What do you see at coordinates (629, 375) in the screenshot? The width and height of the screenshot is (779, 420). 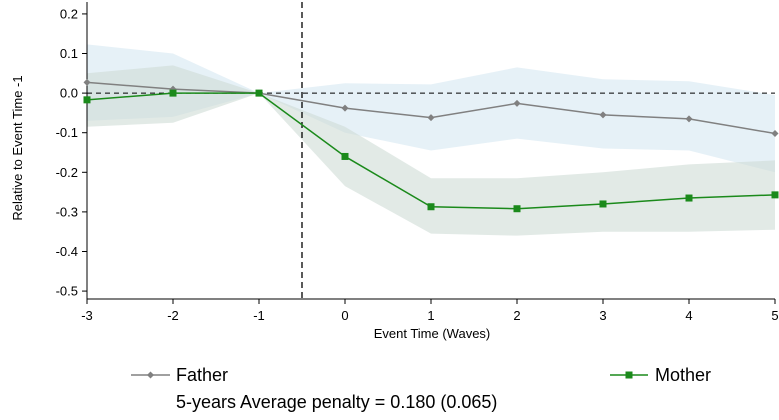 I see `legend-mother-marker-icon` at bounding box center [629, 375].